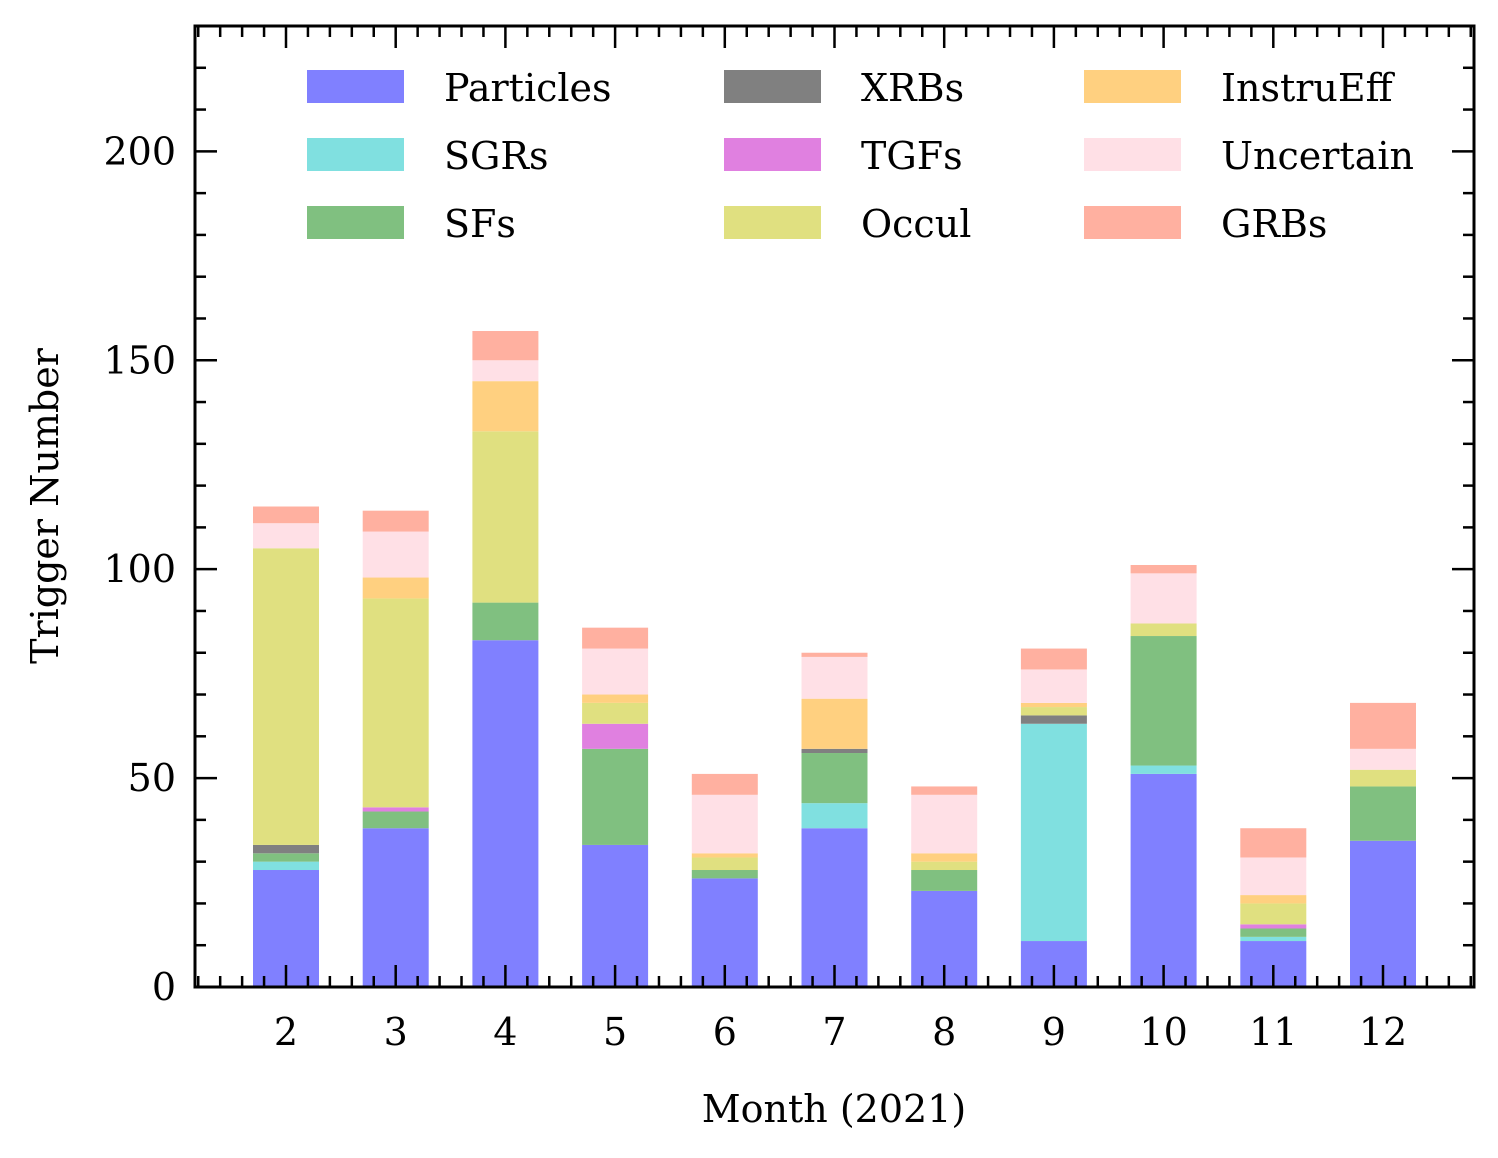  What do you see at coordinates (528, 88) in the screenshot?
I see `legend-label-particles: Particles` at bounding box center [528, 88].